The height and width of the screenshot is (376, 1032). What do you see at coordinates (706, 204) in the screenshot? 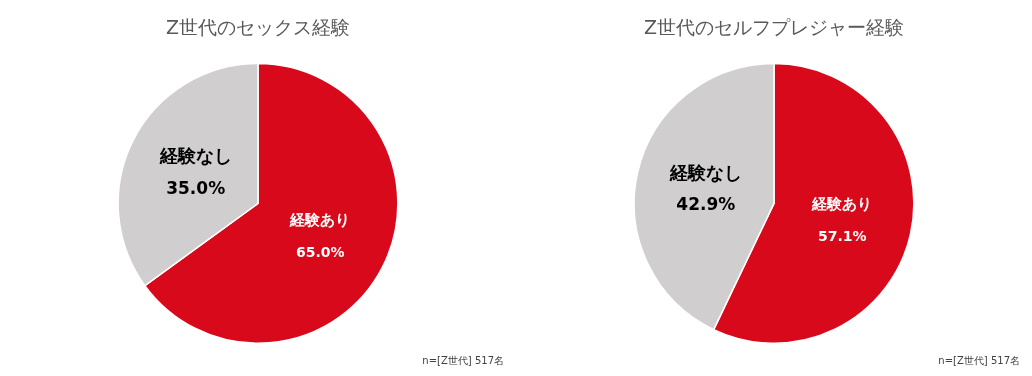
I see `data-label: 42.9%` at bounding box center [706, 204].